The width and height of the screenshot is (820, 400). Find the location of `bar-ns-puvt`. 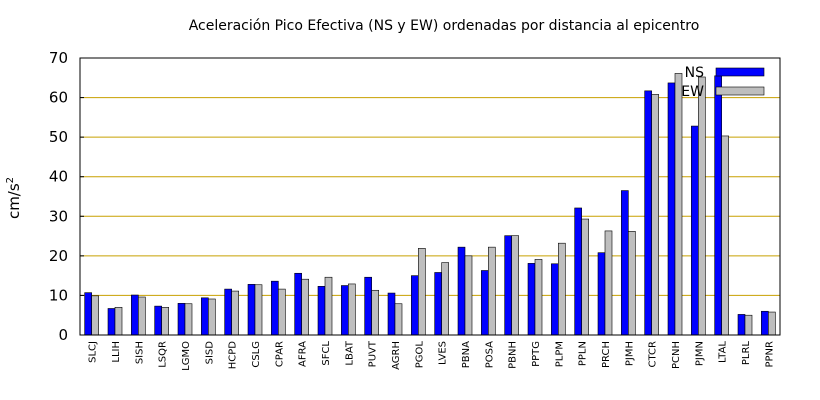

bar-ns-puvt is located at coordinates (368, 306).